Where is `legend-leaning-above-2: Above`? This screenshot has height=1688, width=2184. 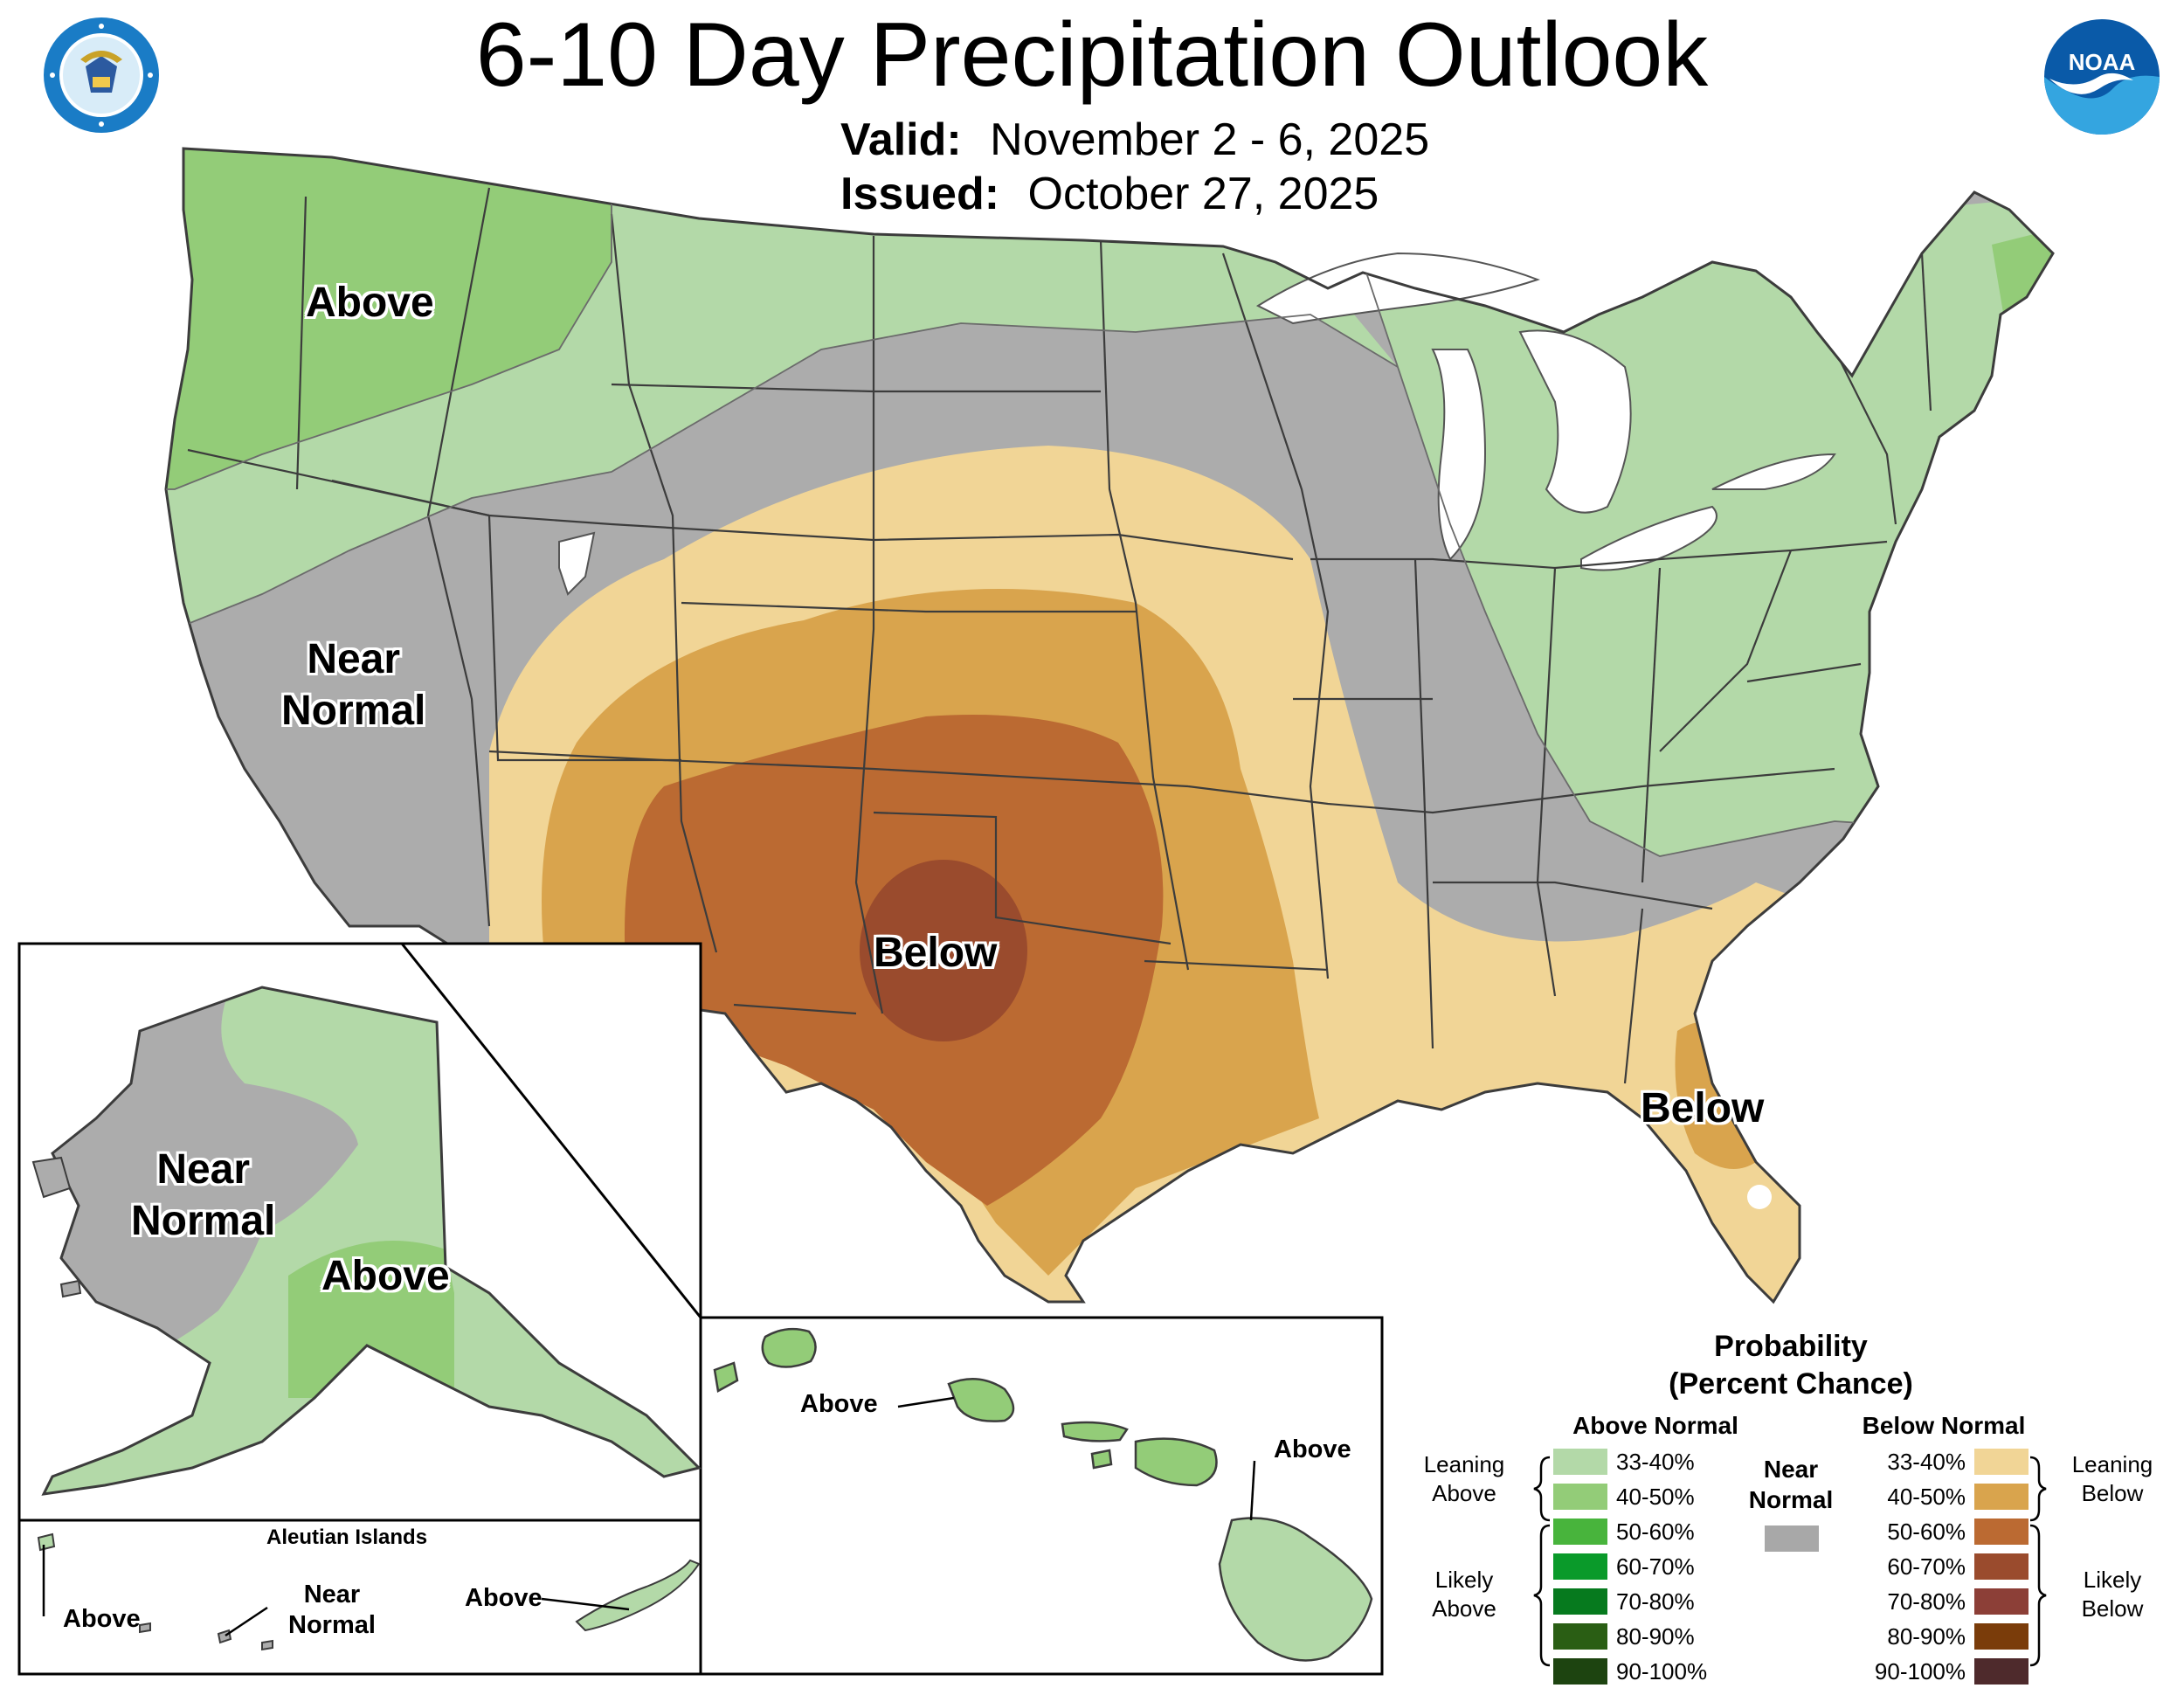 legend-leaning-above-2: Above is located at coordinates (1464, 1492).